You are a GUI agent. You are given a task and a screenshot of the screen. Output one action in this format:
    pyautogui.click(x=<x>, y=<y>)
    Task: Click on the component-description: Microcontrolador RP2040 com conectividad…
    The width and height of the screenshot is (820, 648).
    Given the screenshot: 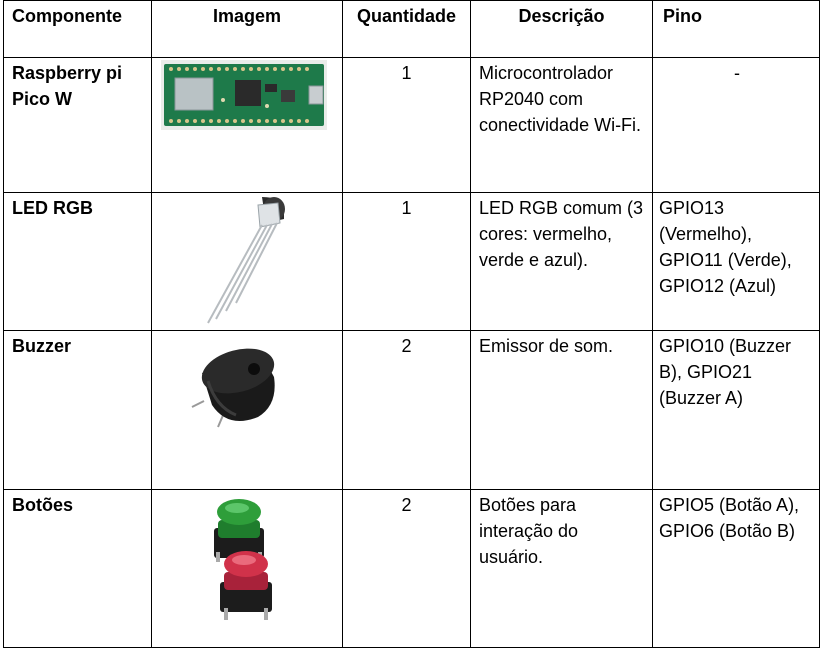 What is the action you would take?
    pyautogui.click(x=561, y=125)
    